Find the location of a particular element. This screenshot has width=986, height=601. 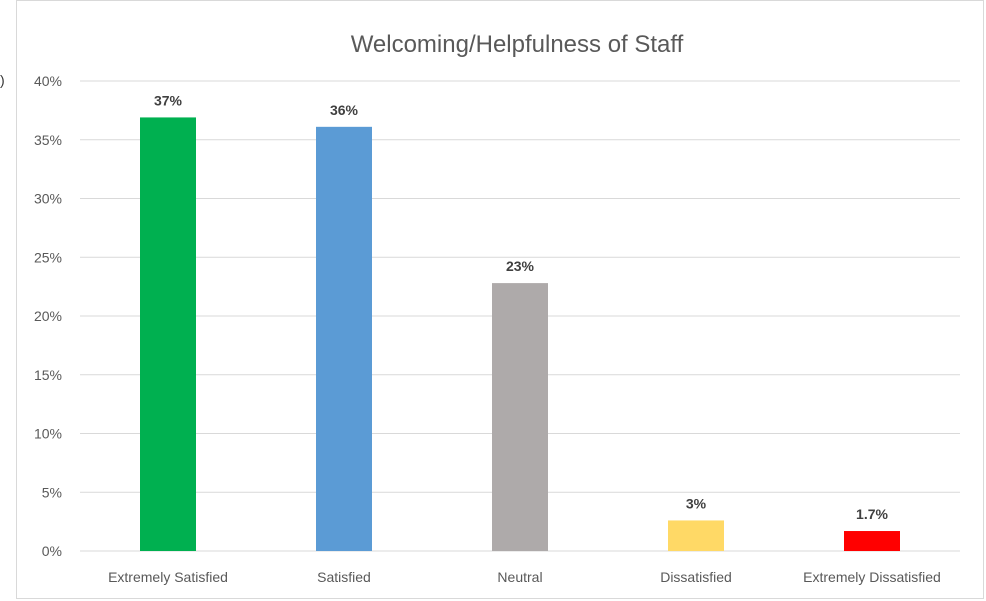

y-axis: 0% 5% 10% 15% 20% 25% 30% 35% 40% is located at coordinates (48, 316).